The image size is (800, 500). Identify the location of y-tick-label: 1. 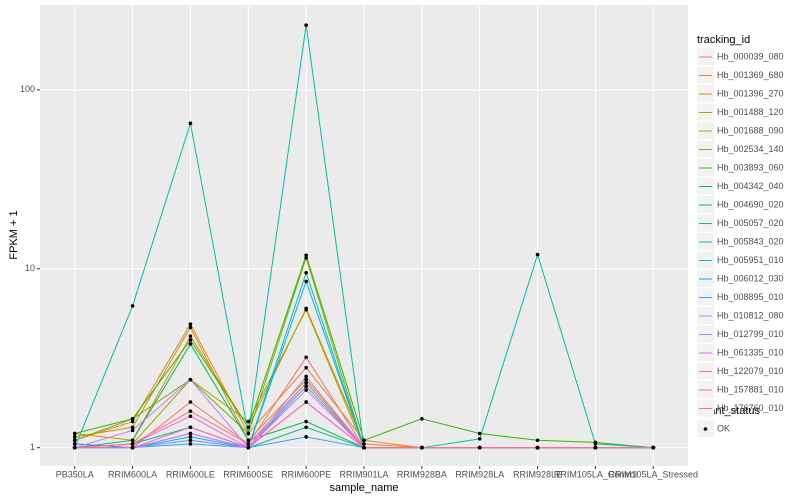
(32, 447).